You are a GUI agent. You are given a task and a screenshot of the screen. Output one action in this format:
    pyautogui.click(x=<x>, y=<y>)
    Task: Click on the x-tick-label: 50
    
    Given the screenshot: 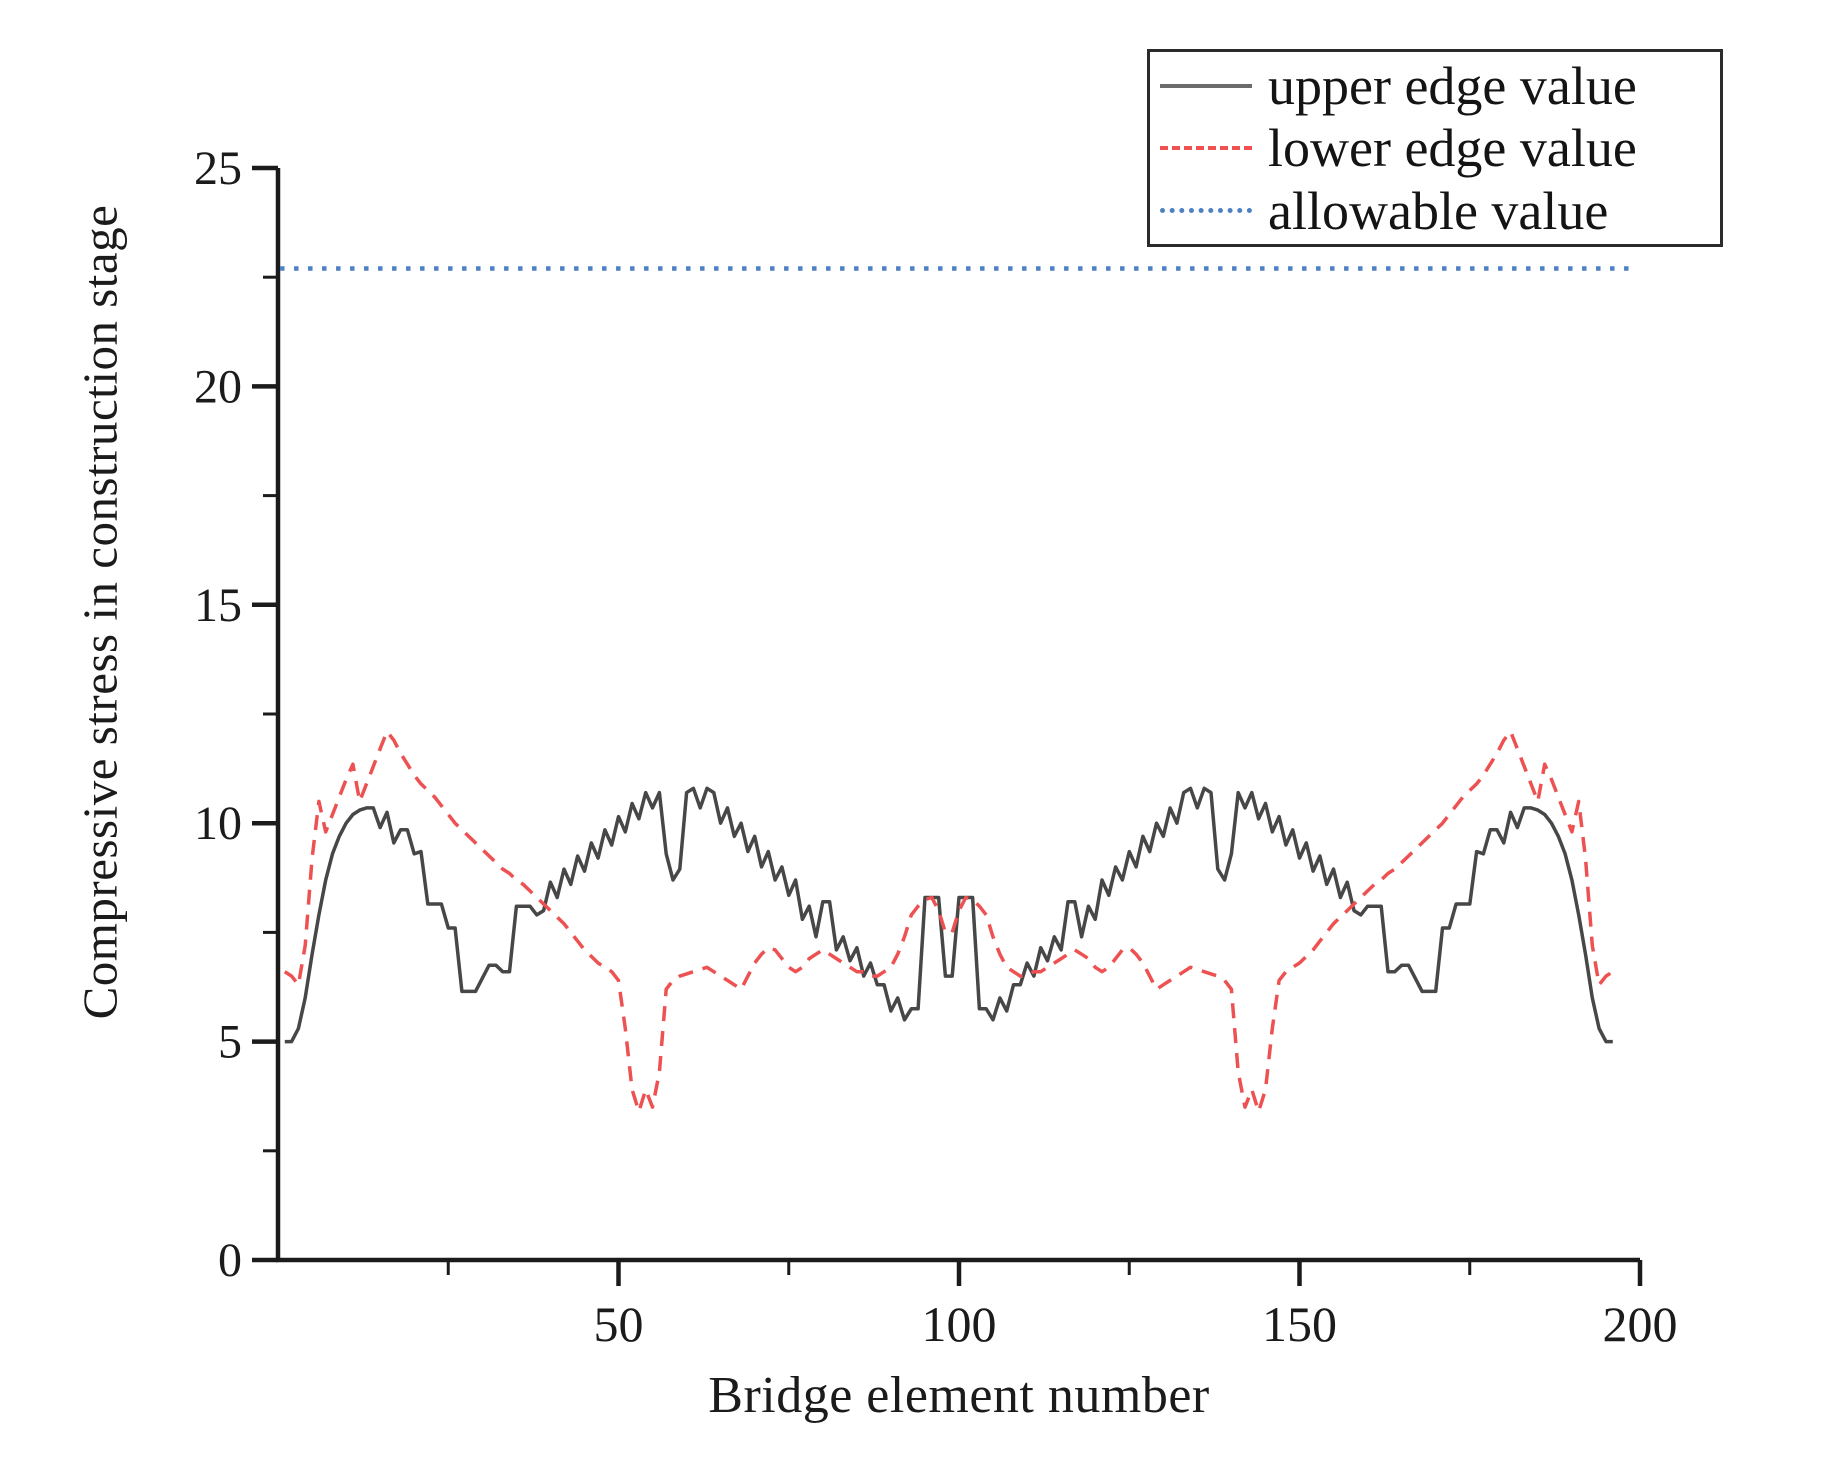 What is the action you would take?
    pyautogui.click(x=619, y=1324)
    